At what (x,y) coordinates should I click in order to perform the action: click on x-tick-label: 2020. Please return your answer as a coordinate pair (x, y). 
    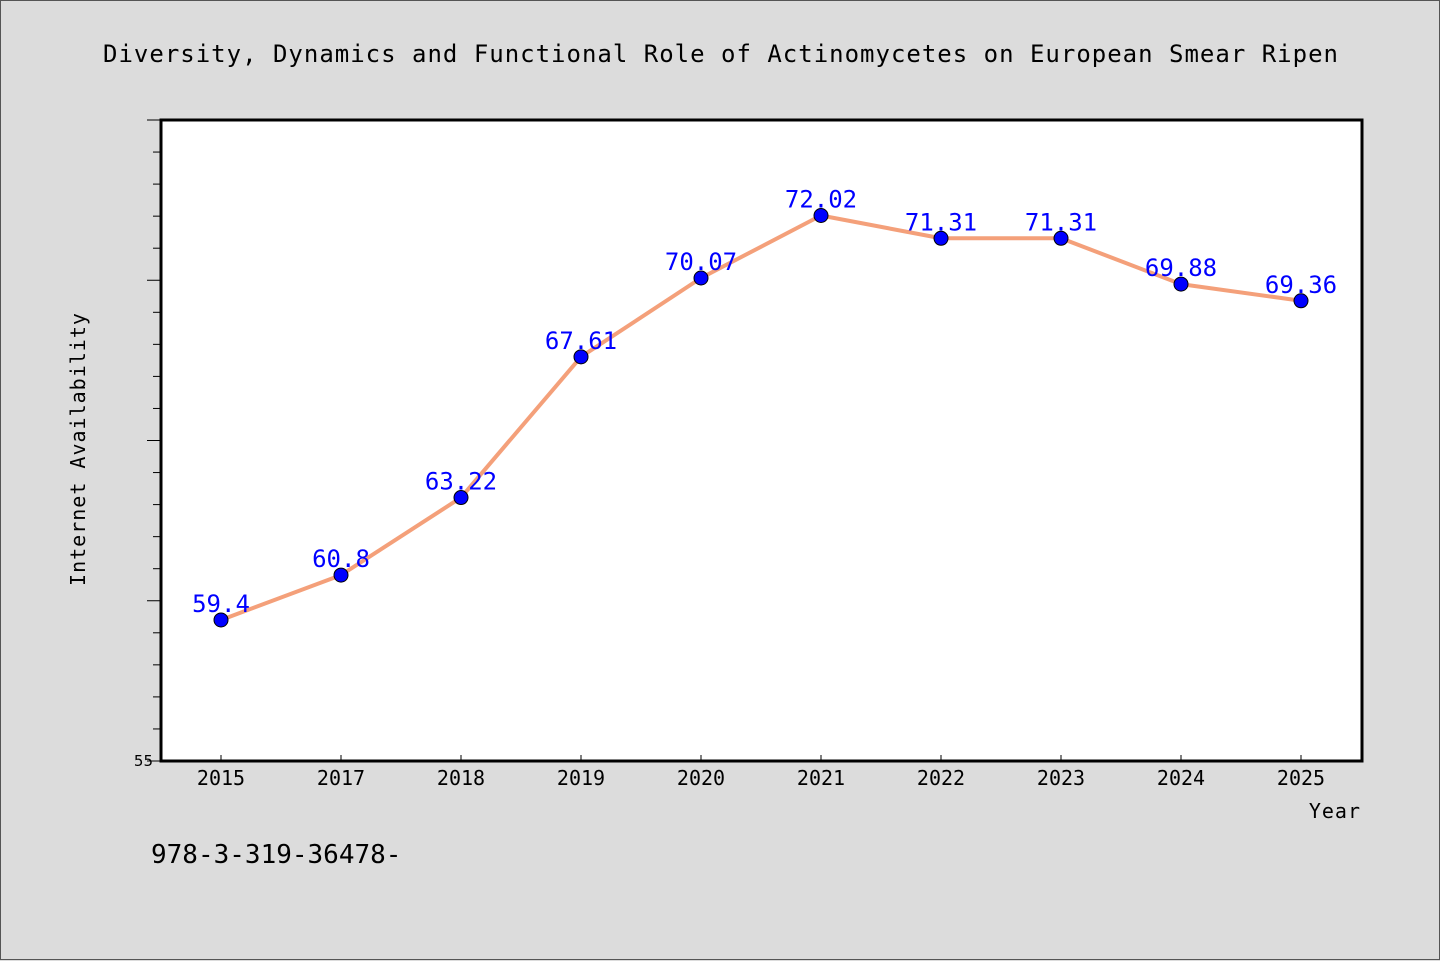
    Looking at the image, I should click on (701, 778).